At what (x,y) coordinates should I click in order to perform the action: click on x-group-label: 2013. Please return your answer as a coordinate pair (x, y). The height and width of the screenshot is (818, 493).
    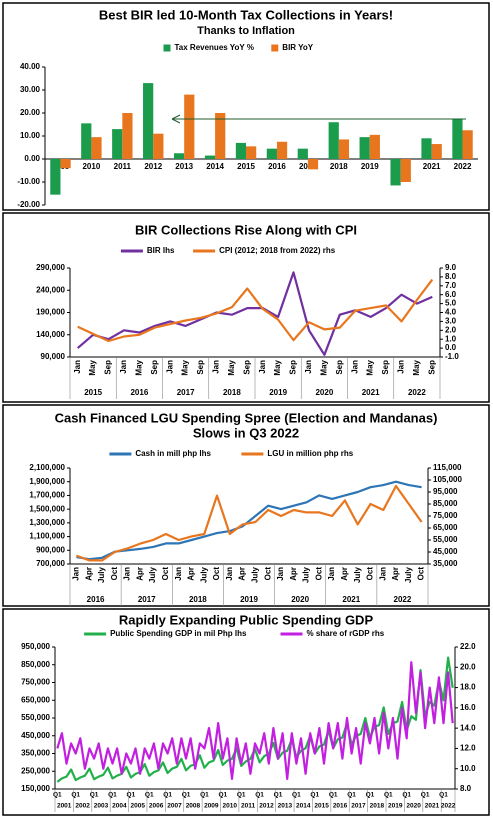
    Looking at the image, I should click on (285, 806).